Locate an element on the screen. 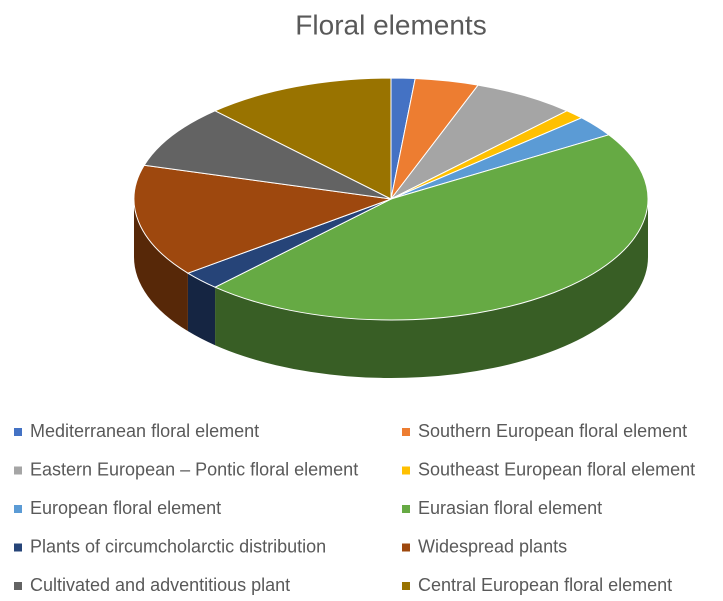 The image size is (723, 601). legend-label: Southeast European floral element is located at coordinates (556, 469).